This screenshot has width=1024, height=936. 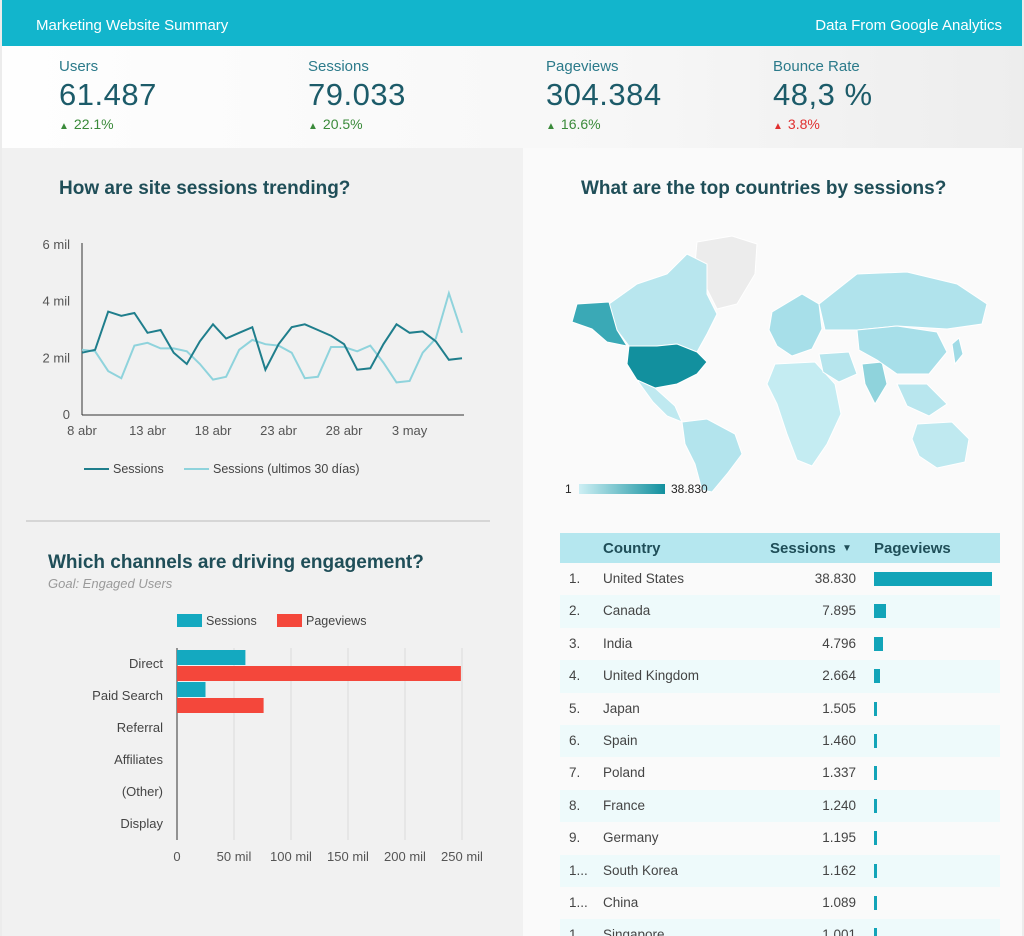 I want to click on table-row: 7. Poland 1.337, so click(x=780, y=773).